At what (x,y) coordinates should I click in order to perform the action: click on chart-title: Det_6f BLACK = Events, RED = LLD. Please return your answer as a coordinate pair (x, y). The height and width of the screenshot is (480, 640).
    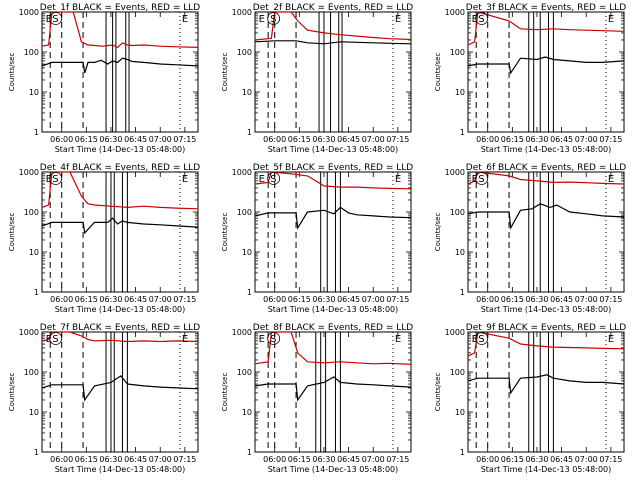
    Looking at the image, I should click on (546, 168).